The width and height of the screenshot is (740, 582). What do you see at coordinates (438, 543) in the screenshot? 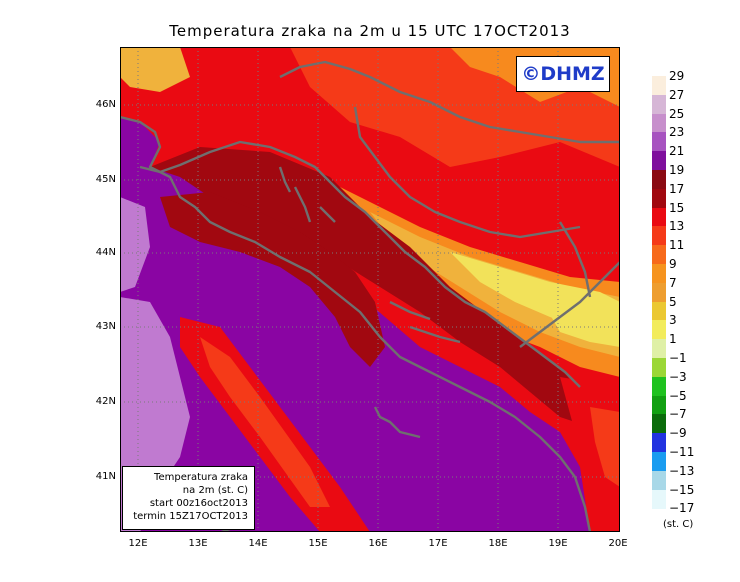
I see `lon-tick-17e: 17E` at bounding box center [438, 543].